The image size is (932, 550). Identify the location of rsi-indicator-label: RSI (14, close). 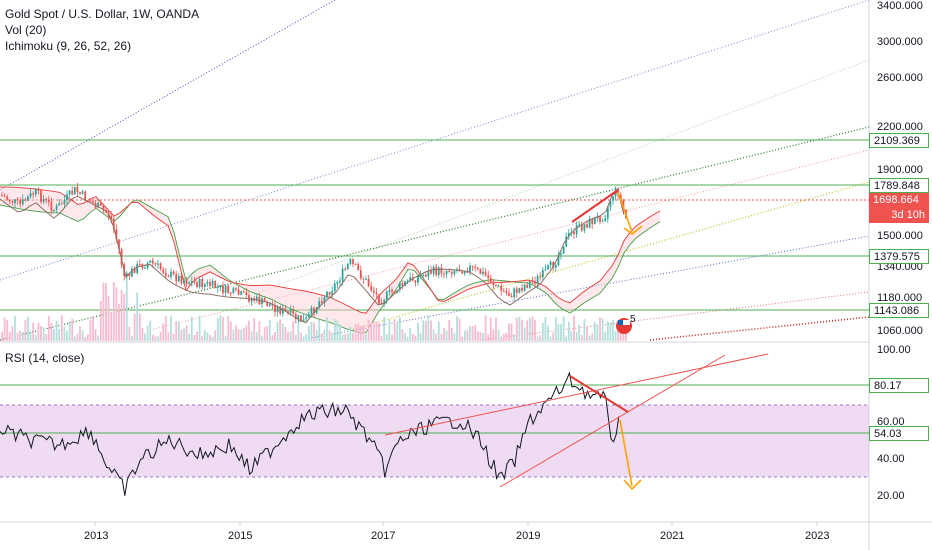
(45, 358).